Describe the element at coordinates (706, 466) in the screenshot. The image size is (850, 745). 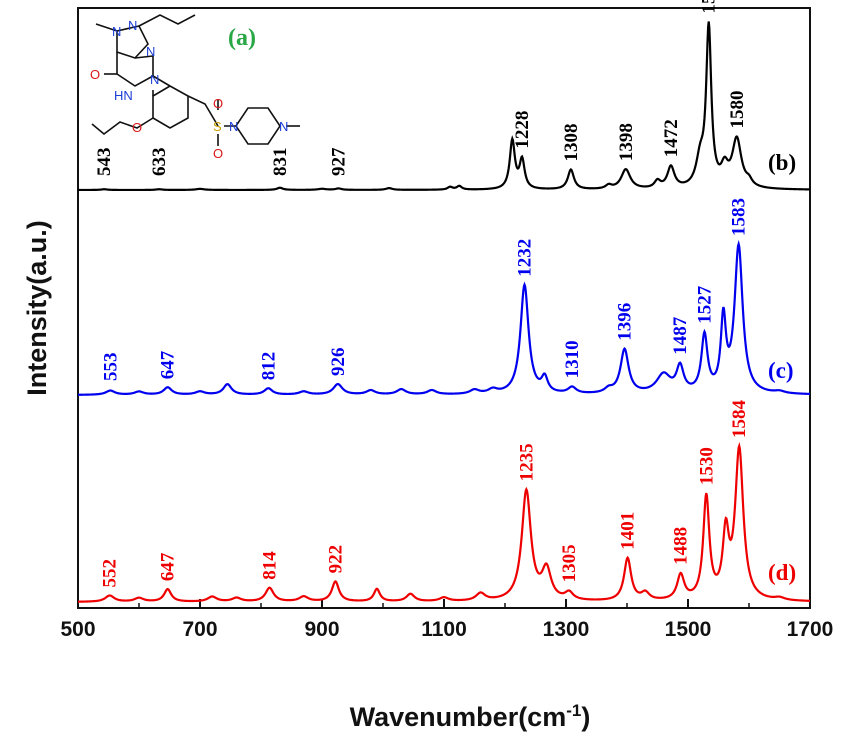
I see `peak-label: 1530` at that location.